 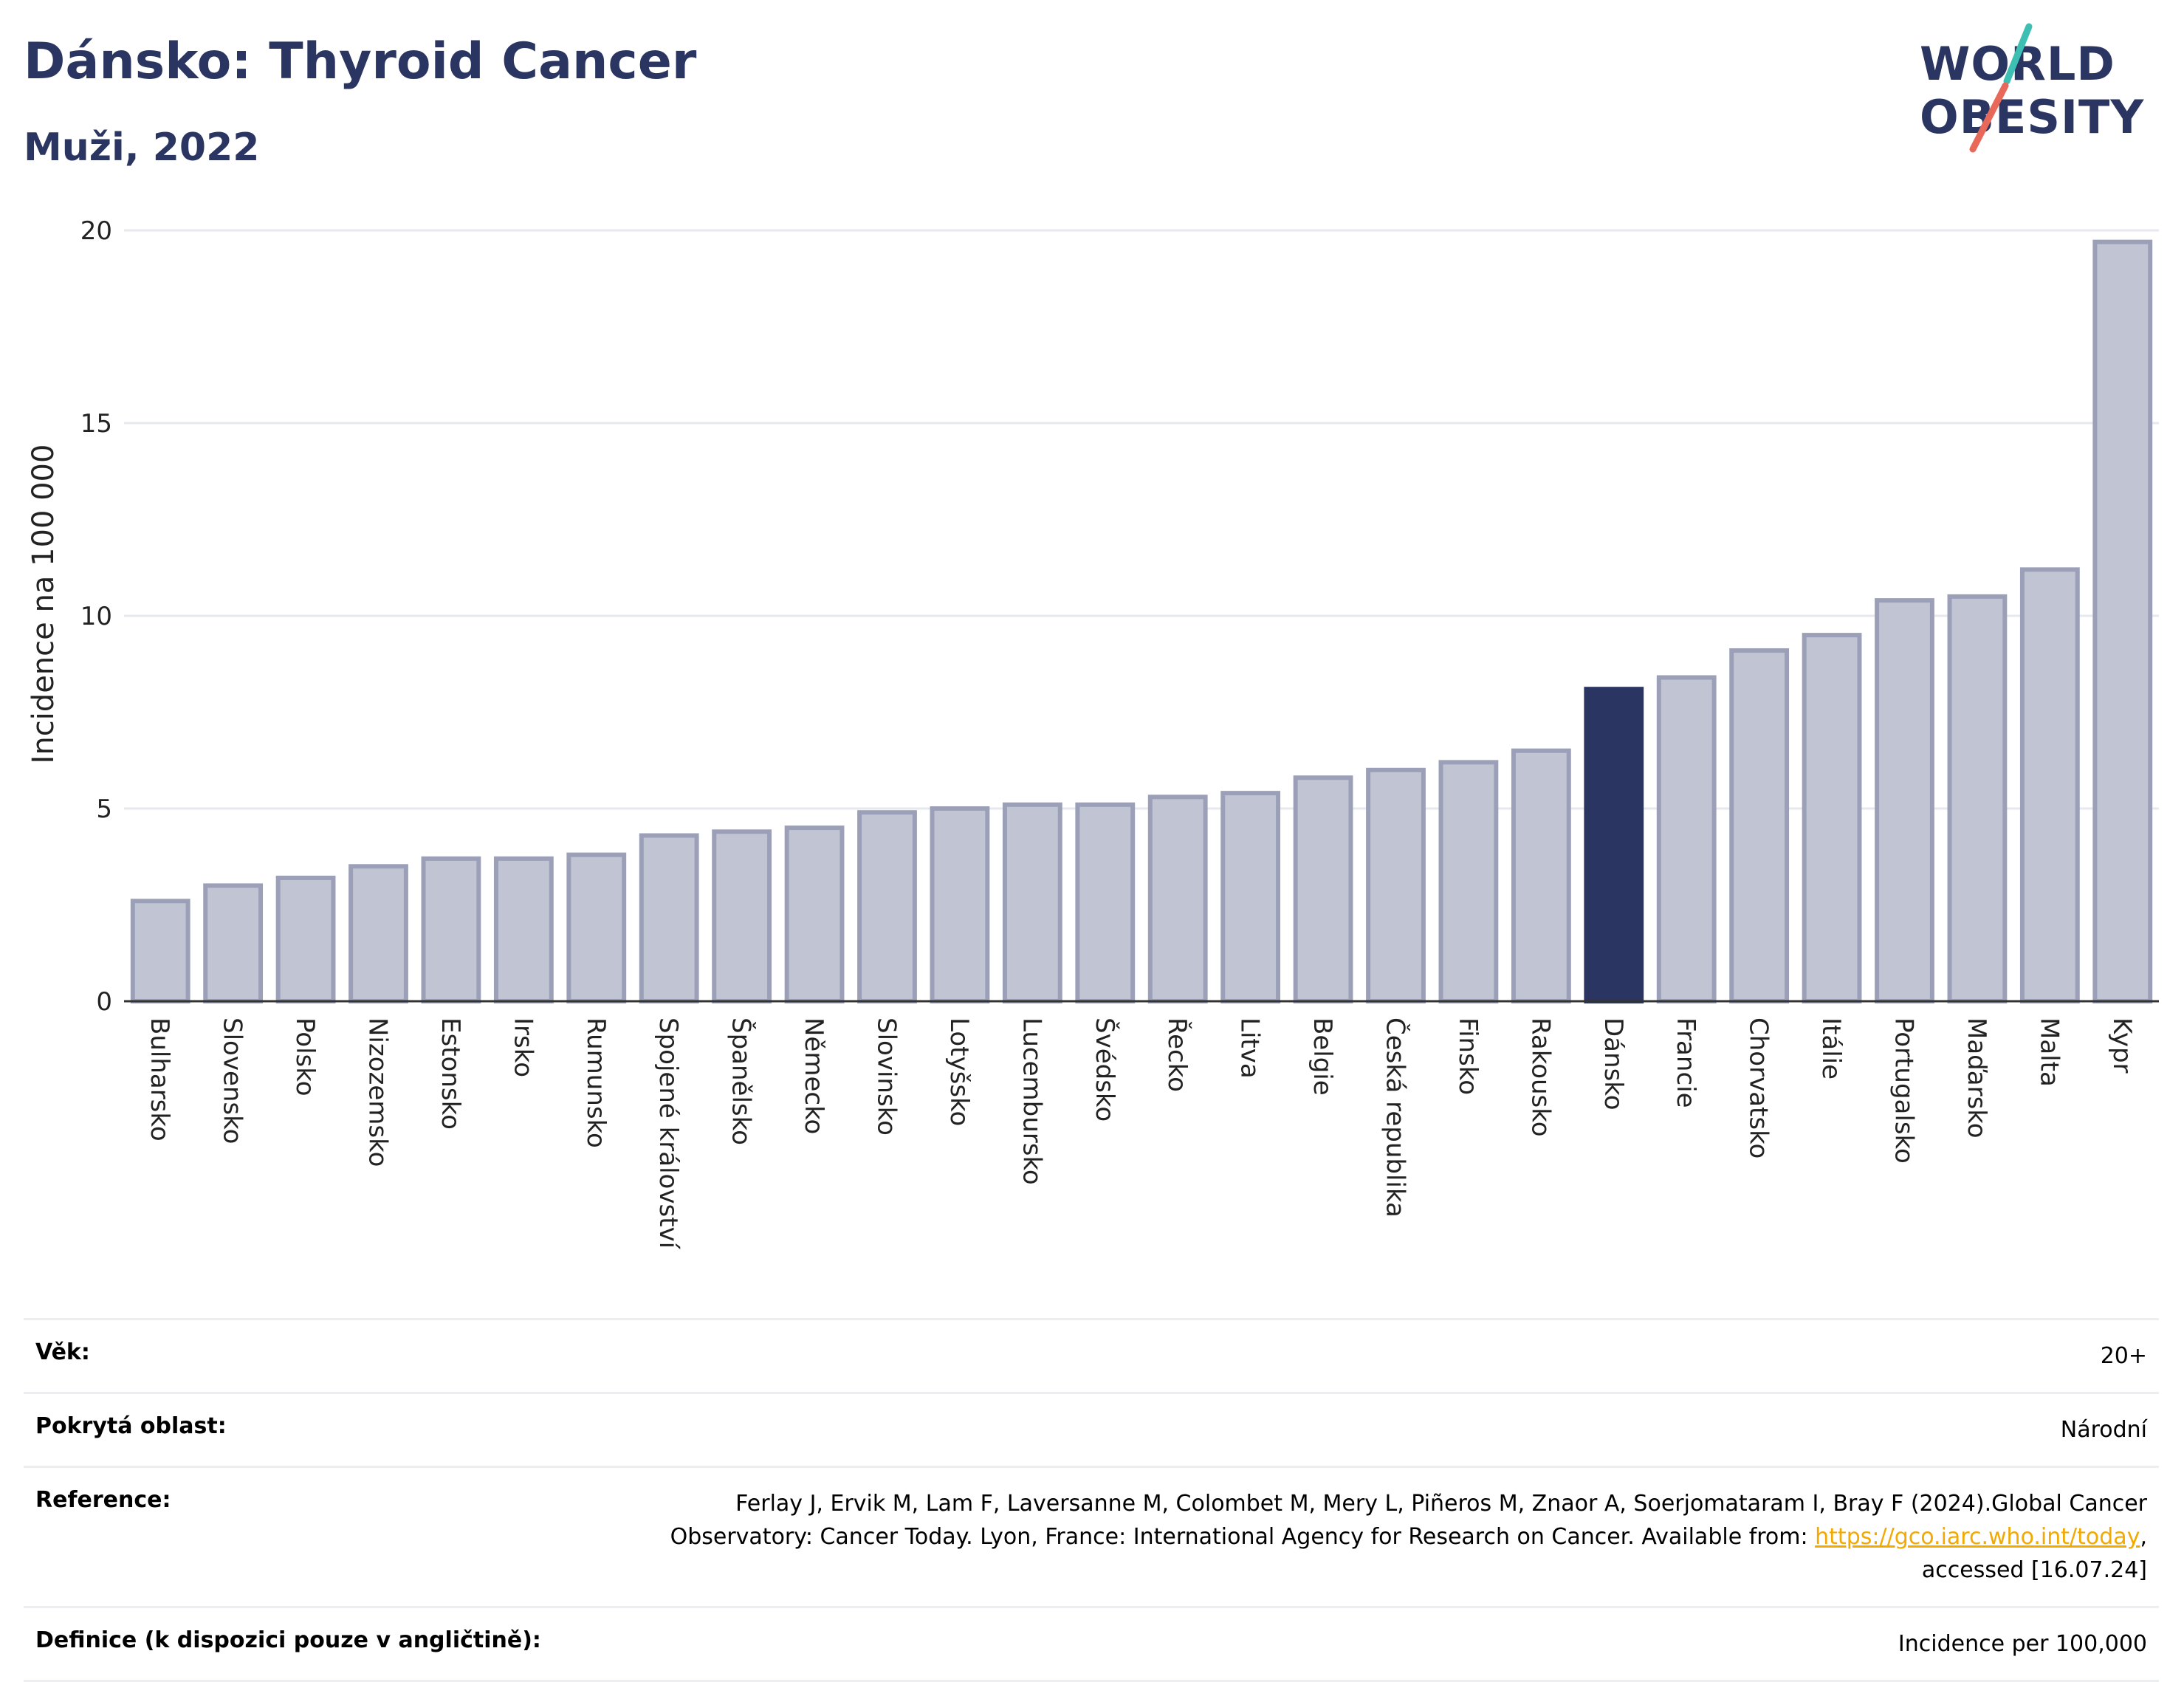 What do you see at coordinates (96, 424) in the screenshot?
I see `y-tick-label: 15` at bounding box center [96, 424].